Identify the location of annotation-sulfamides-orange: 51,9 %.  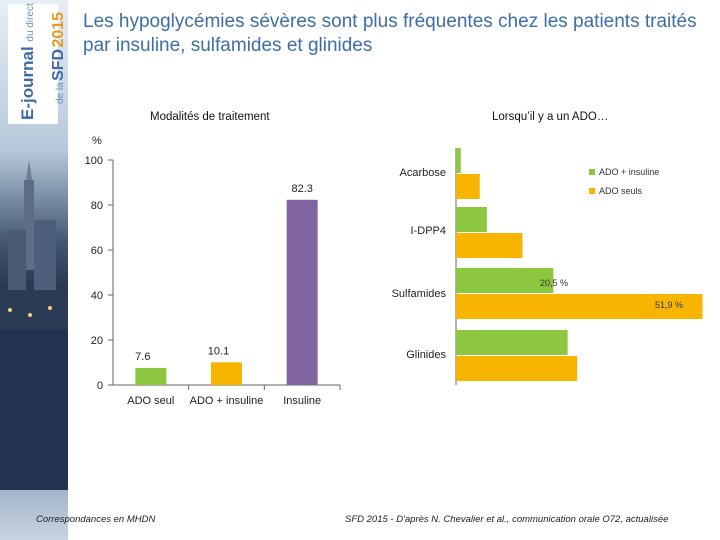
(669, 305).